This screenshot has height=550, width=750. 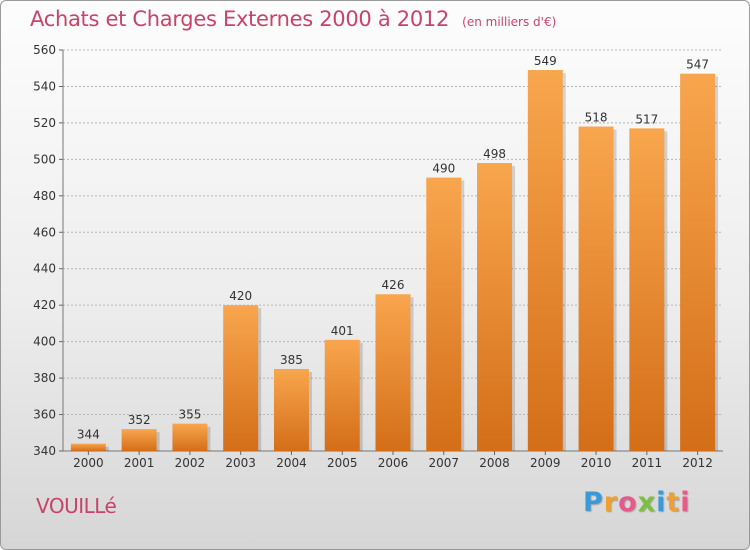 What do you see at coordinates (593, 502) in the screenshot?
I see `brand-letter: P` at bounding box center [593, 502].